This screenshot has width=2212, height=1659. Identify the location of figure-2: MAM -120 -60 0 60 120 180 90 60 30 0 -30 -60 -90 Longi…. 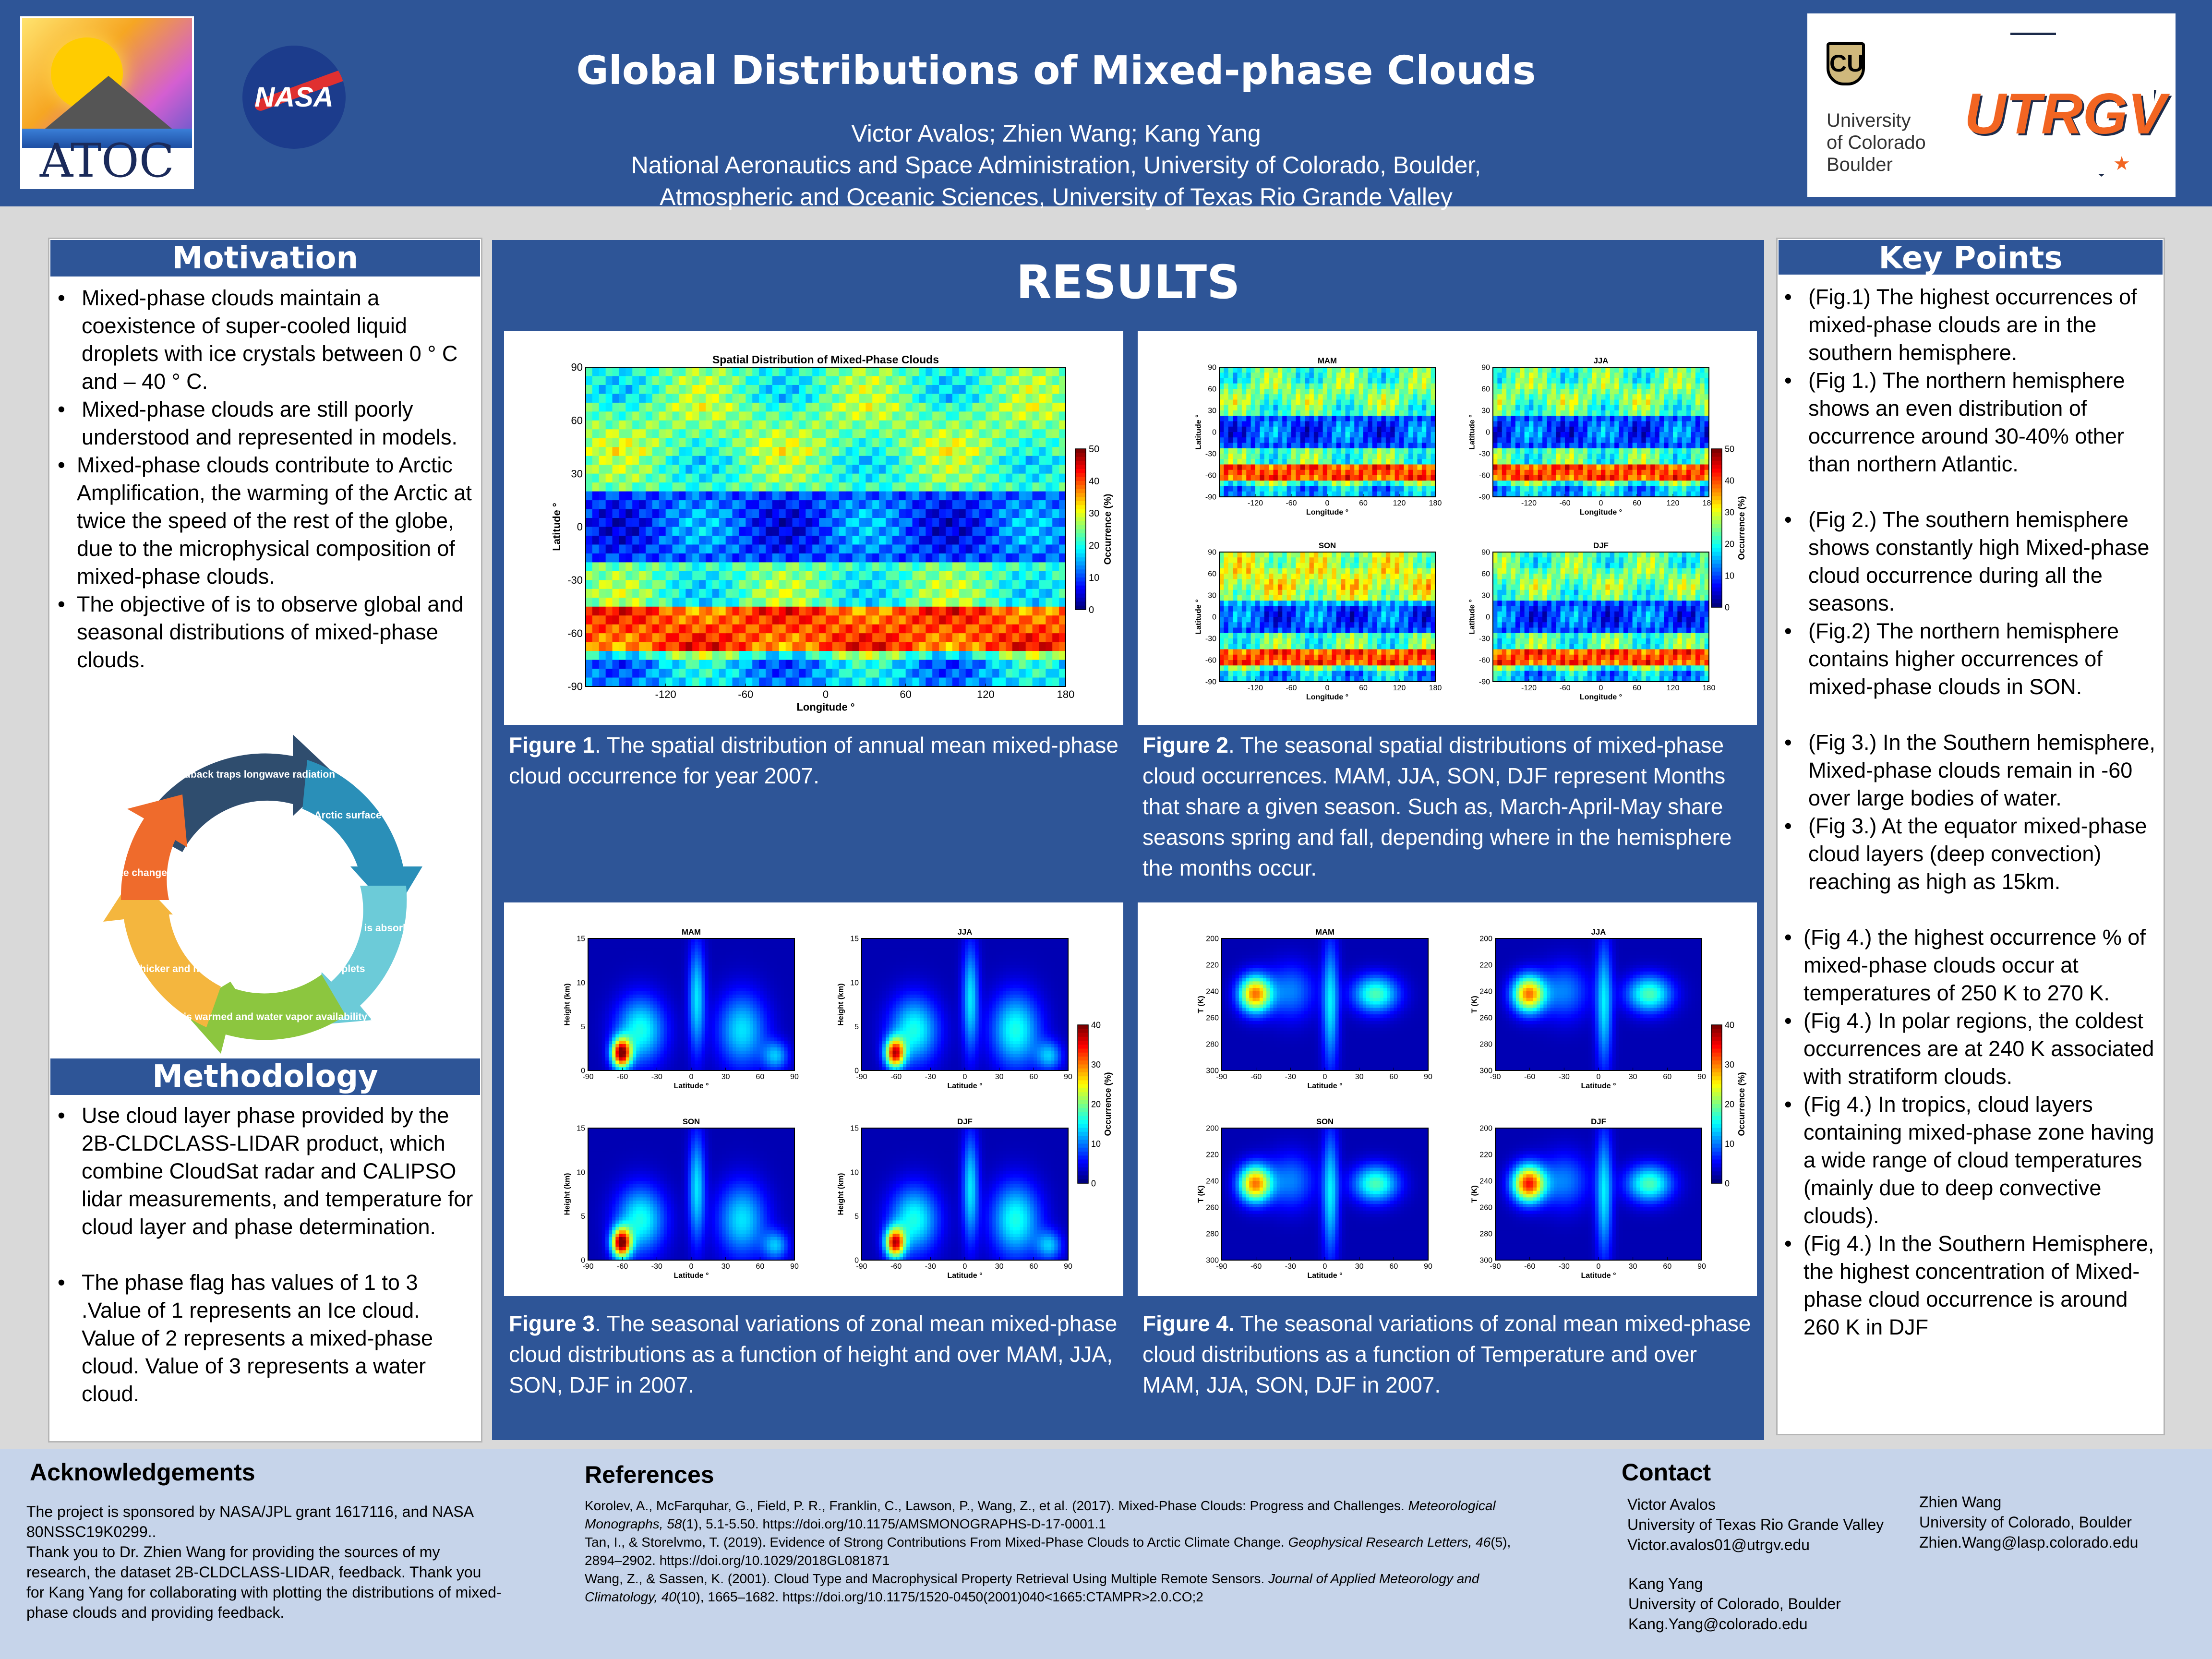
(1447, 528).